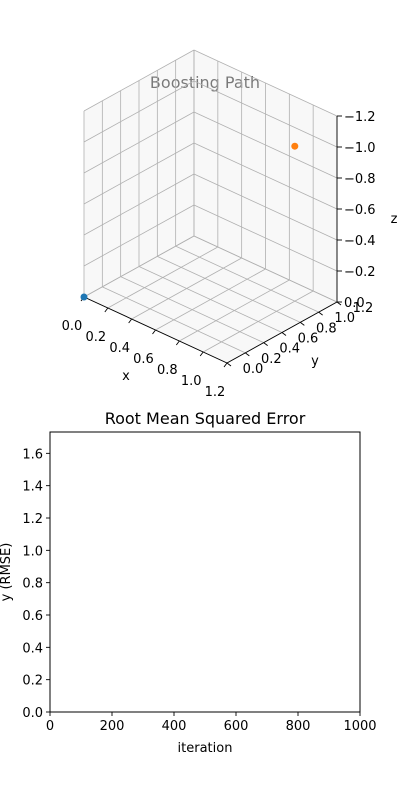 This screenshot has height=800, width=400. Describe the element at coordinates (7, 572) in the screenshot. I see `y-axis-label-rmse: y (RMSE)` at that location.